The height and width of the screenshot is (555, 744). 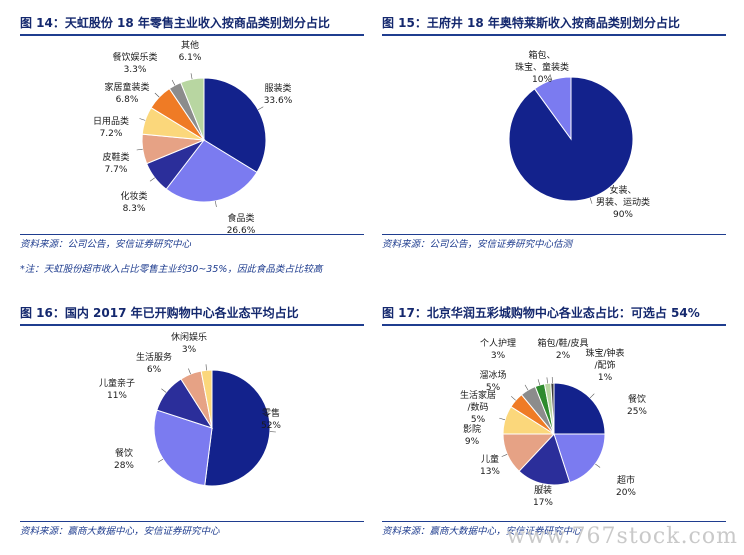 I want to click on watermark: www.767stock.com, so click(x=622, y=536).